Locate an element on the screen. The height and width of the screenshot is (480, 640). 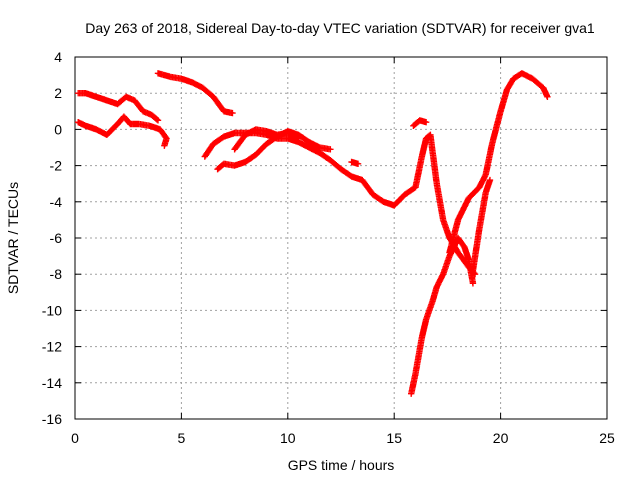
y-tick-label: -16 is located at coordinates (52, 419).